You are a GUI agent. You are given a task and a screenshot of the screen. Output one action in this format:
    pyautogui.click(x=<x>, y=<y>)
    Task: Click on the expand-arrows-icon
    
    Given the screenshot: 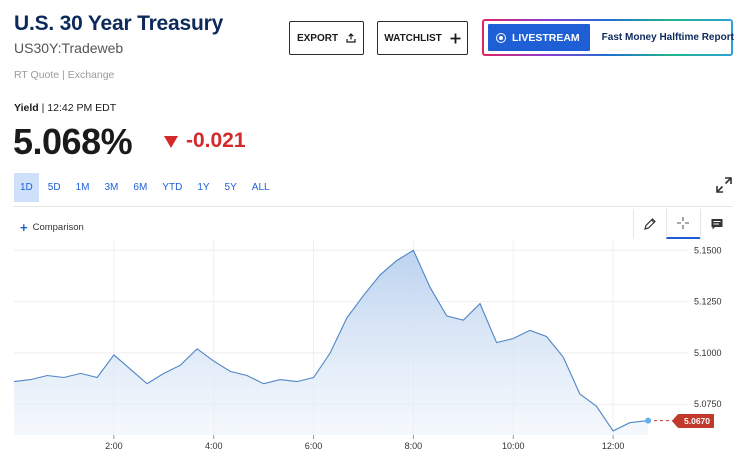 What is the action you would take?
    pyautogui.click(x=724, y=185)
    